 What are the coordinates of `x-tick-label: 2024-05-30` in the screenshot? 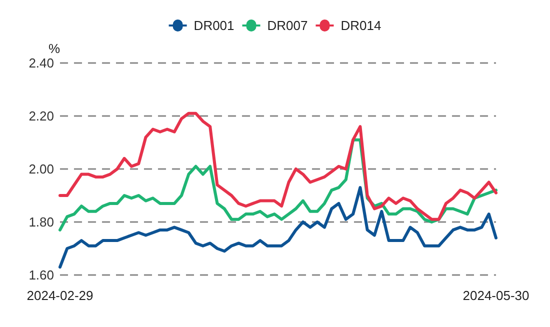 It's located at (496, 295).